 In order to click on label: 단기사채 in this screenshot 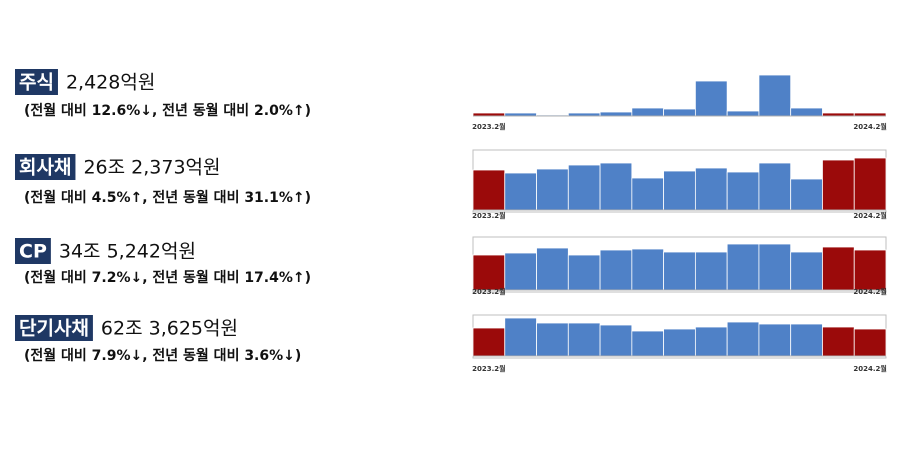, I will do `click(54, 329)`.